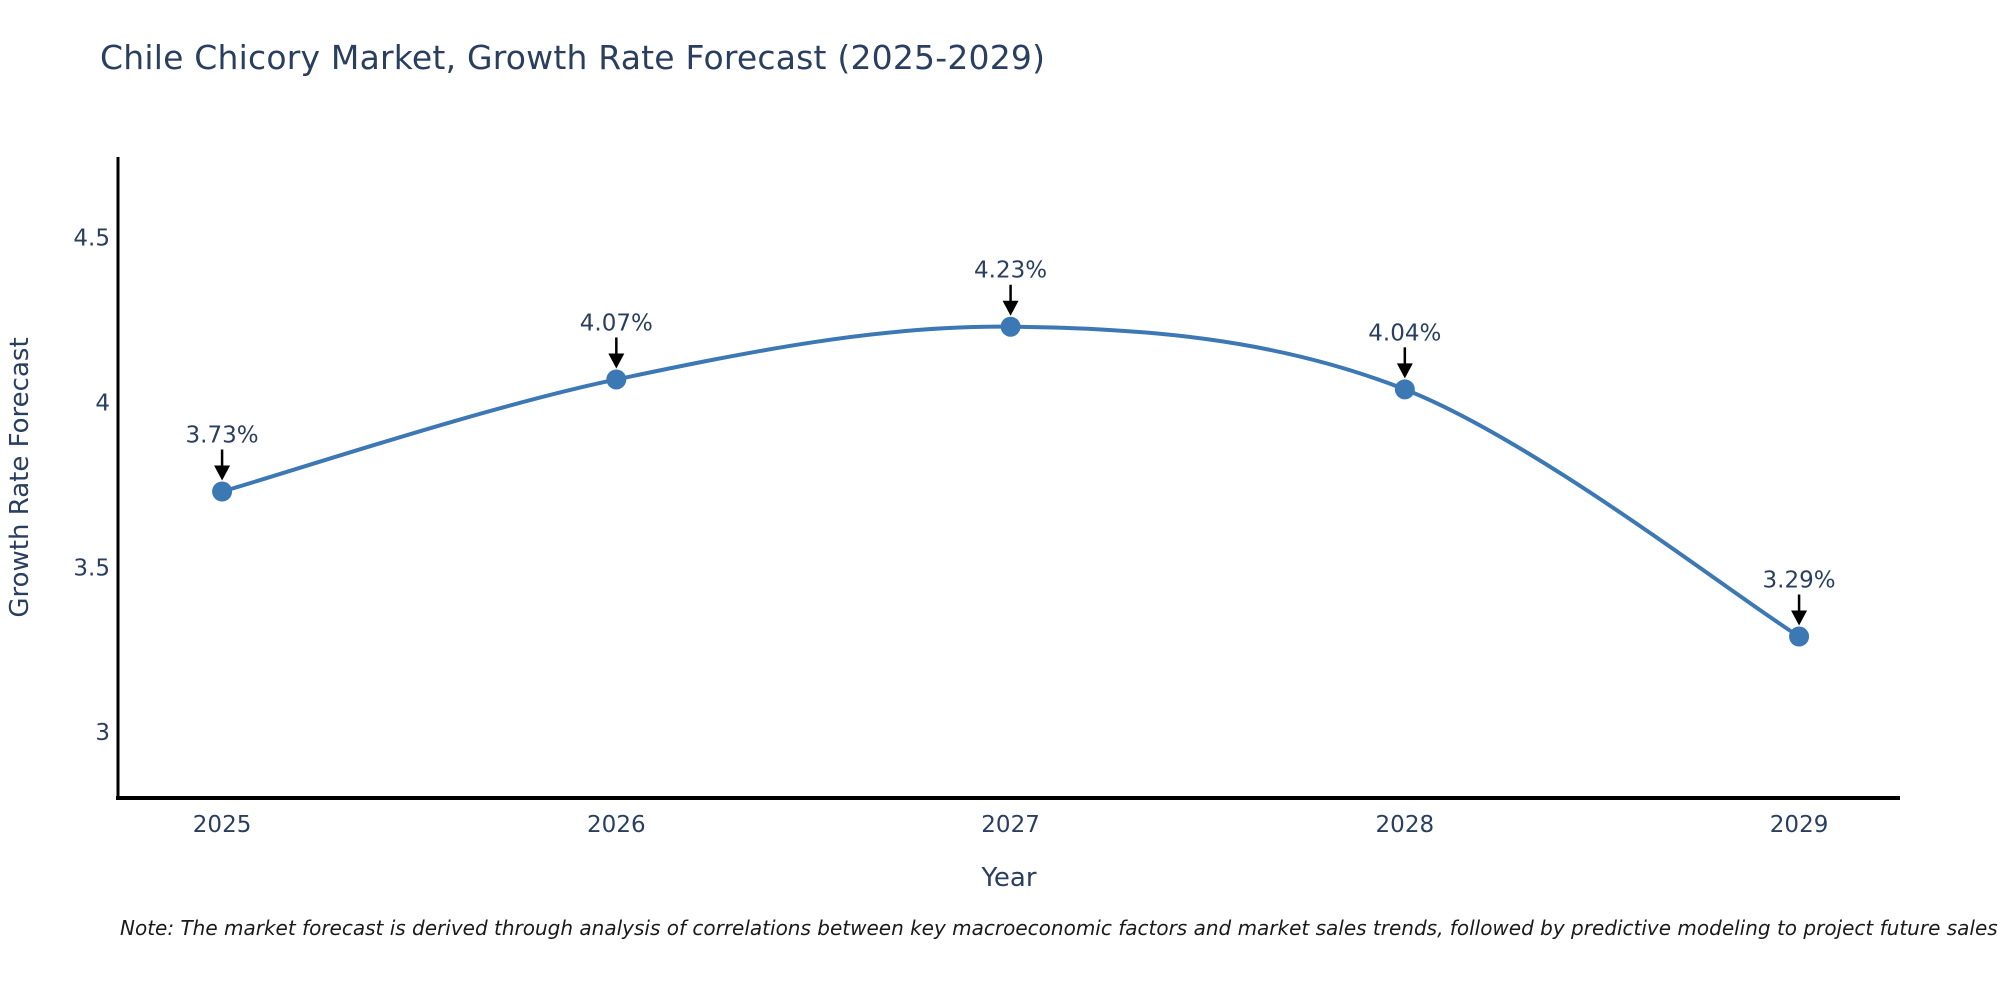 The width and height of the screenshot is (2000, 1000). Describe the element at coordinates (1008, 878) in the screenshot. I see `x-axis-title: Year` at that location.